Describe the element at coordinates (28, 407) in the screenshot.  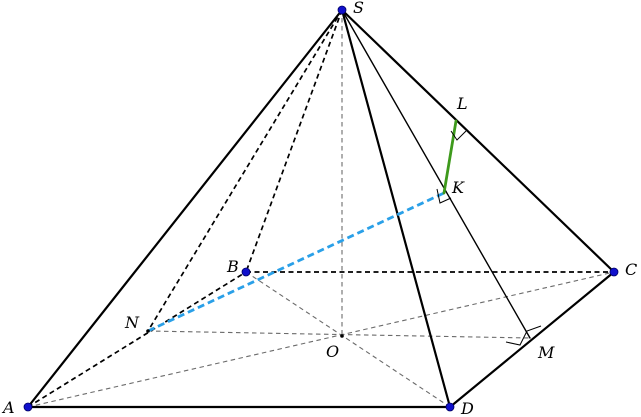
I see `point-a-dot` at that location.